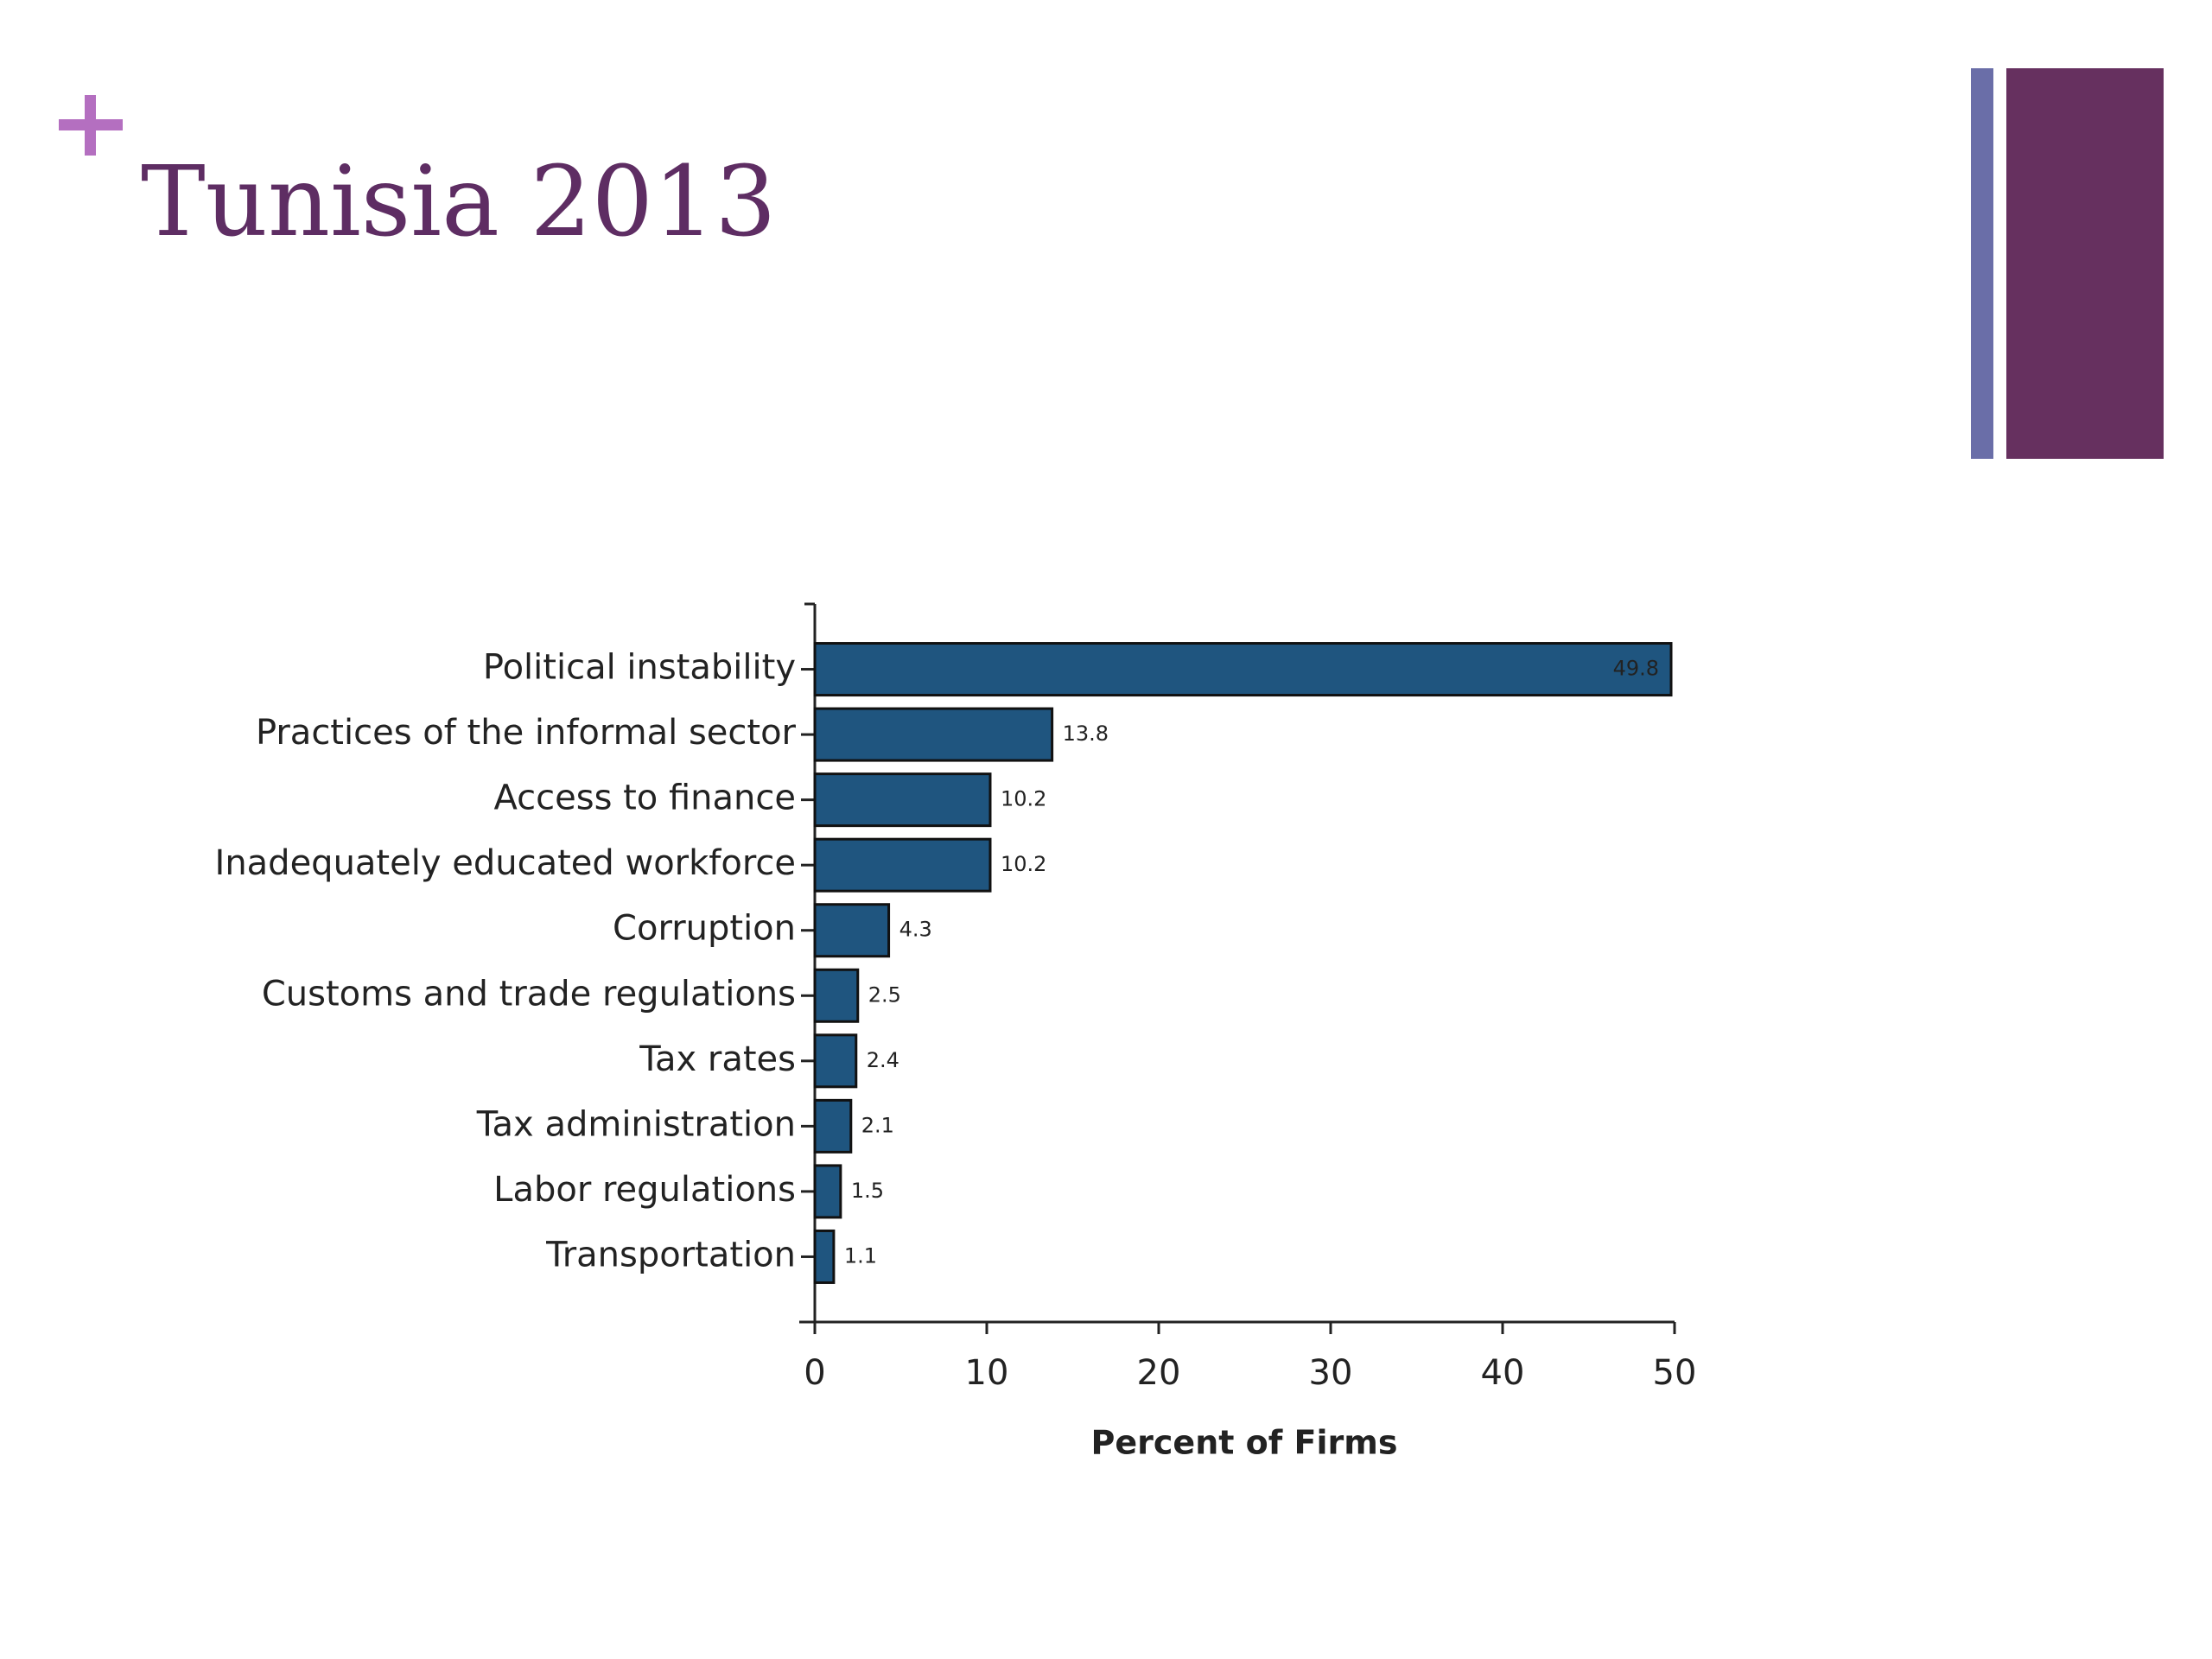  Describe the element at coordinates (529, 994) in the screenshot. I see `y-tick-label: Customs and trade regulations` at that location.